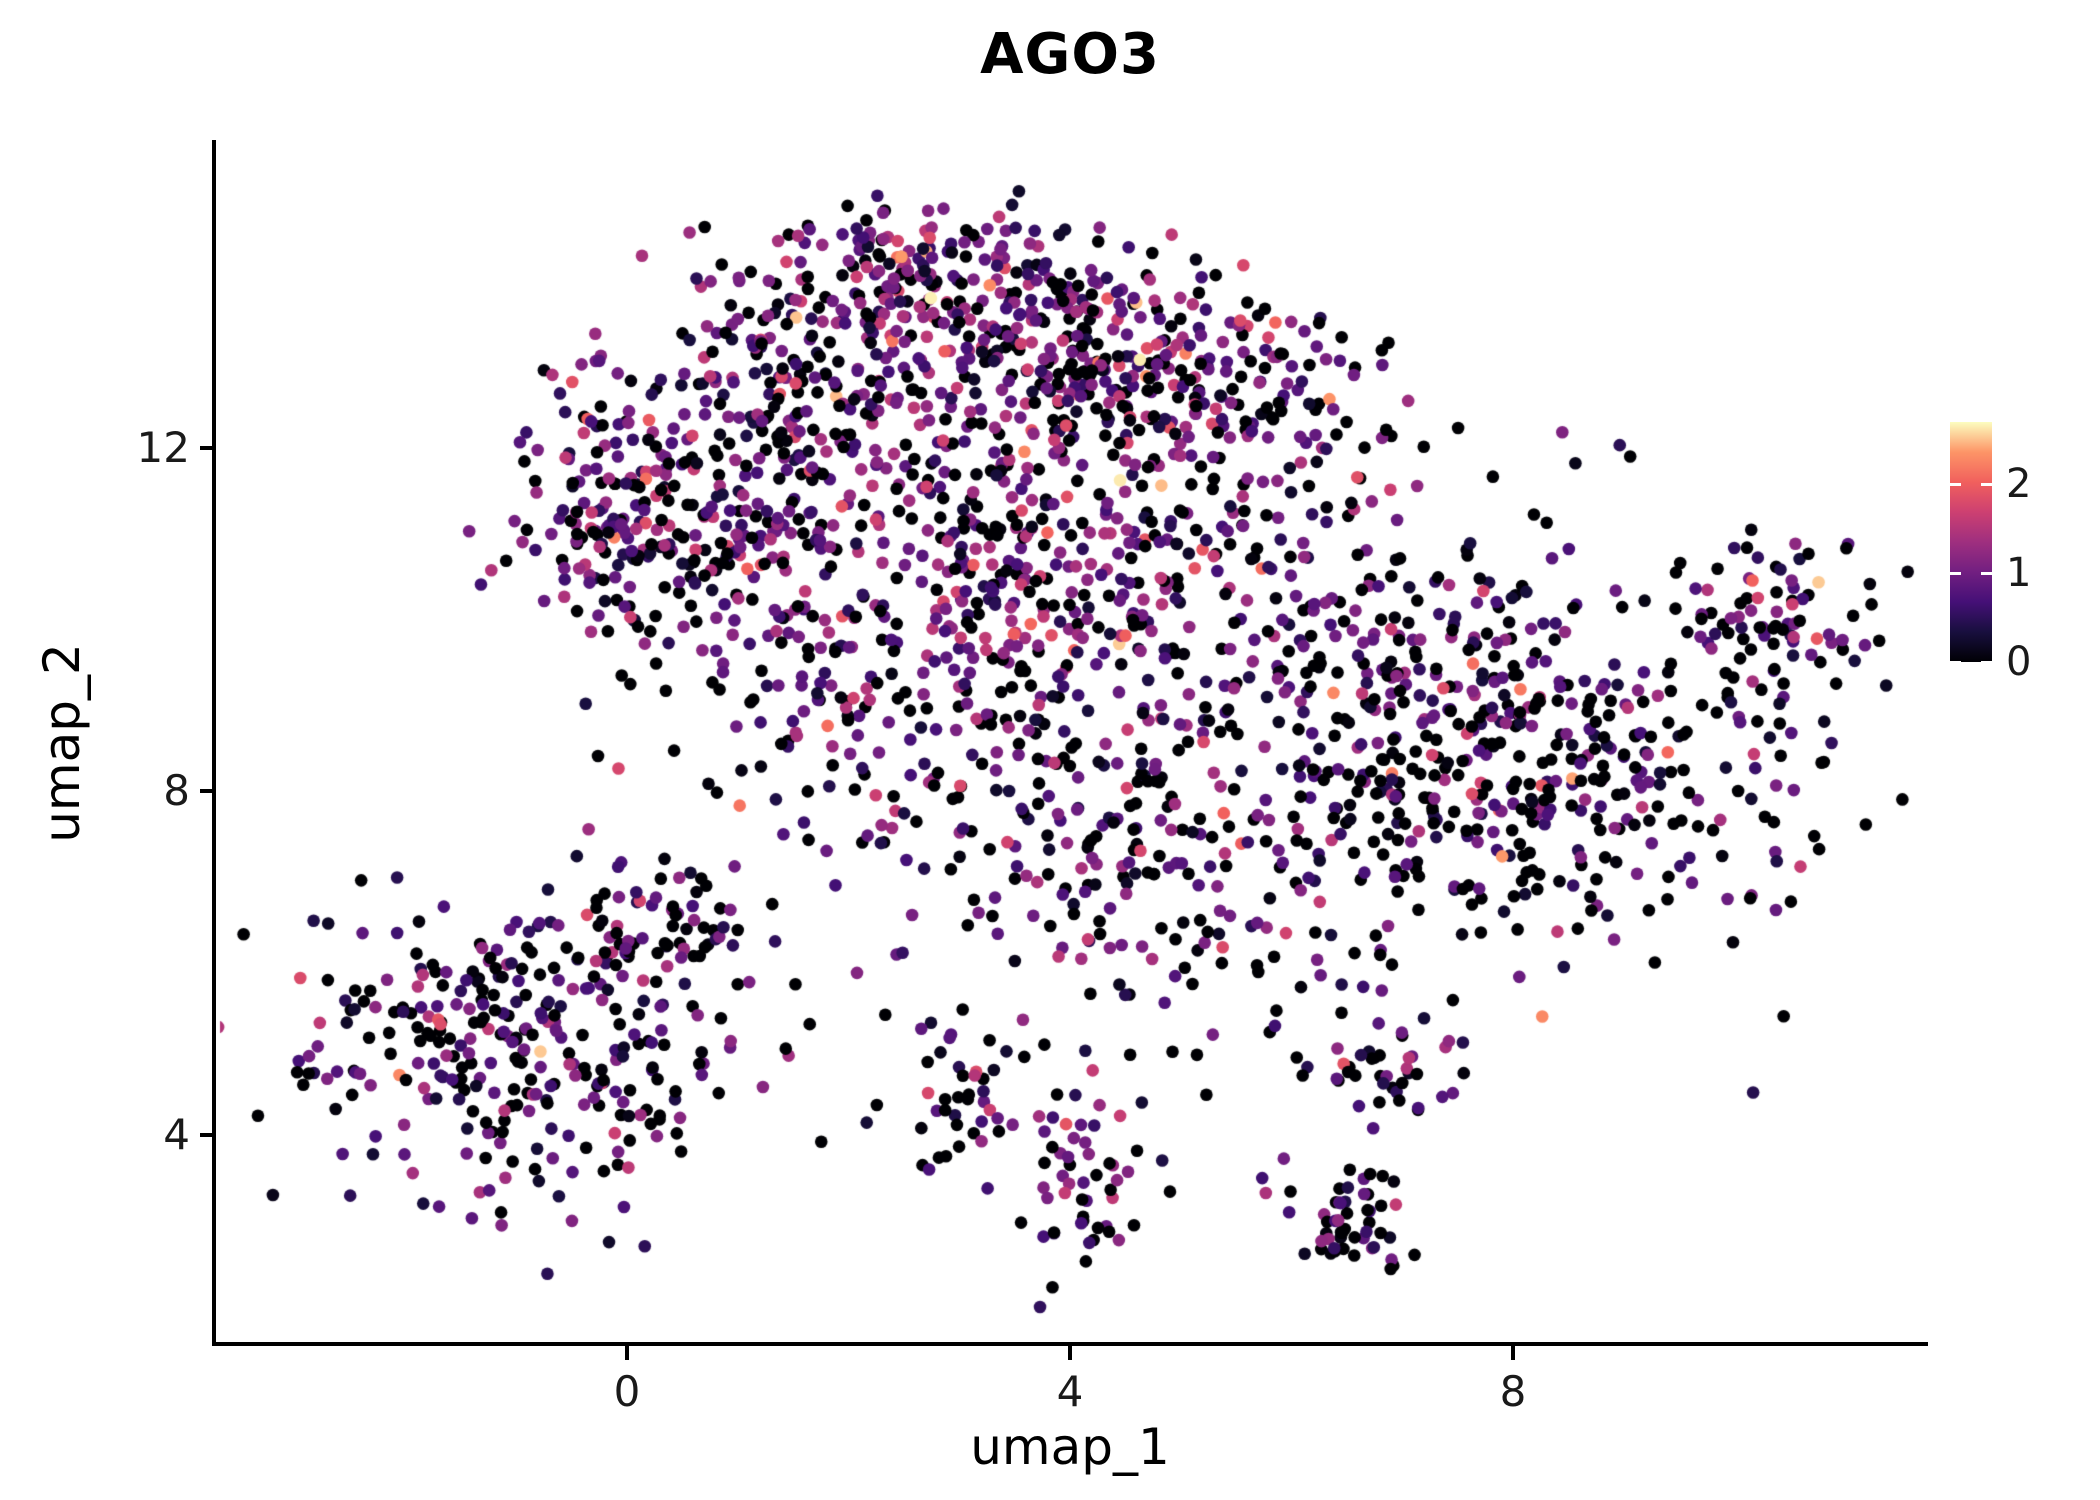 This screenshot has width=2100, height=1500. I want to click on y-tick-label: 4, so click(176, 1135).